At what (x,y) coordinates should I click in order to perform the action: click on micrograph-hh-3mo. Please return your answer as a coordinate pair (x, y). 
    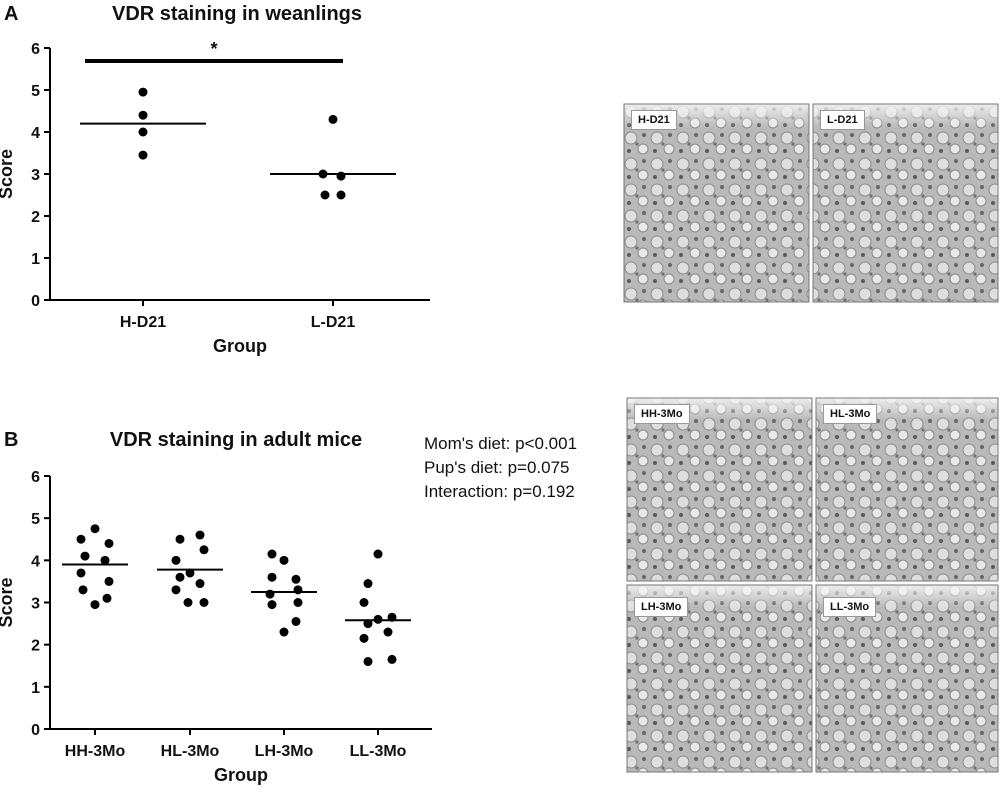
    Looking at the image, I should click on (719, 489).